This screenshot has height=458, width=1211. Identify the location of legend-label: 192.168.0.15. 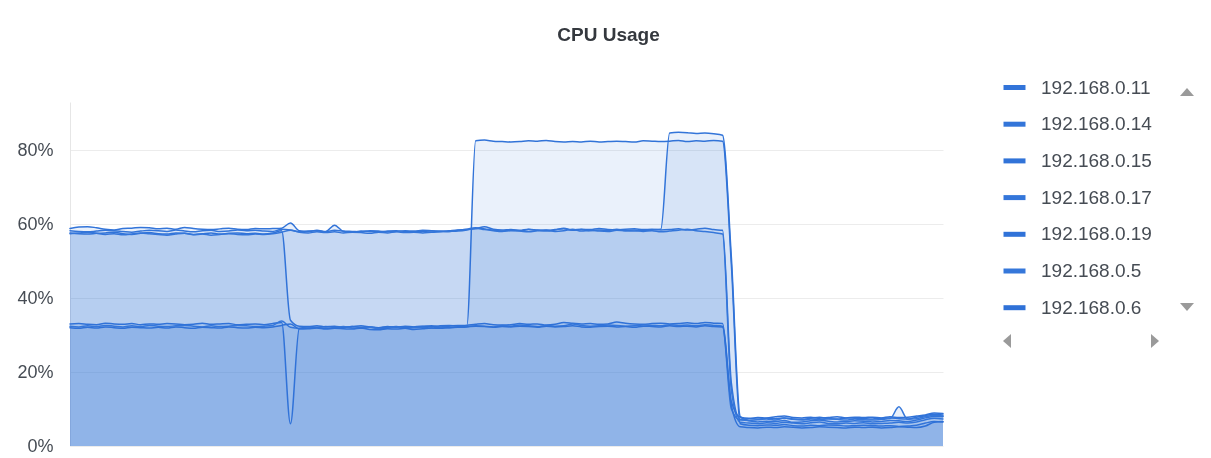
(1096, 160).